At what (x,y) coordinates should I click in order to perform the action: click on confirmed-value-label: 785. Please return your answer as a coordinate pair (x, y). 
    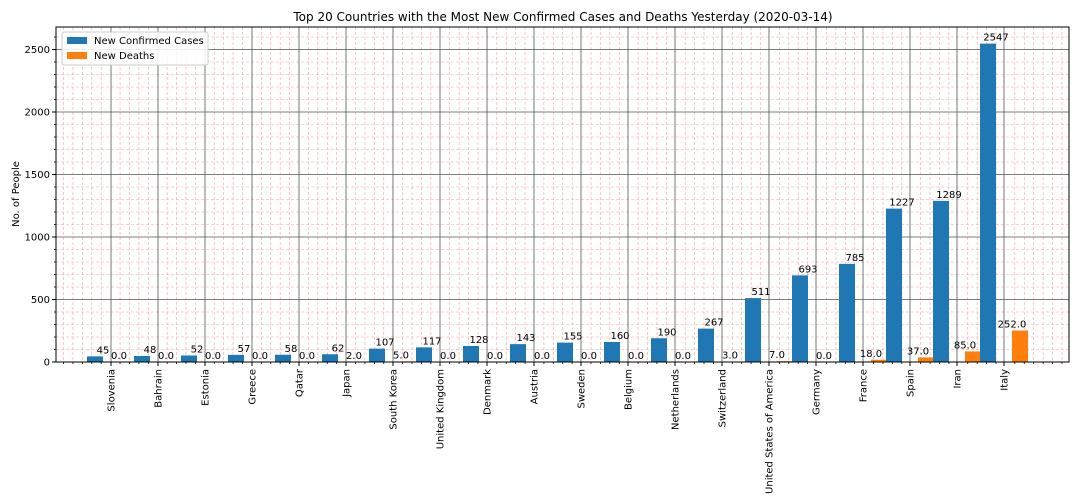
    Looking at the image, I should click on (854, 258).